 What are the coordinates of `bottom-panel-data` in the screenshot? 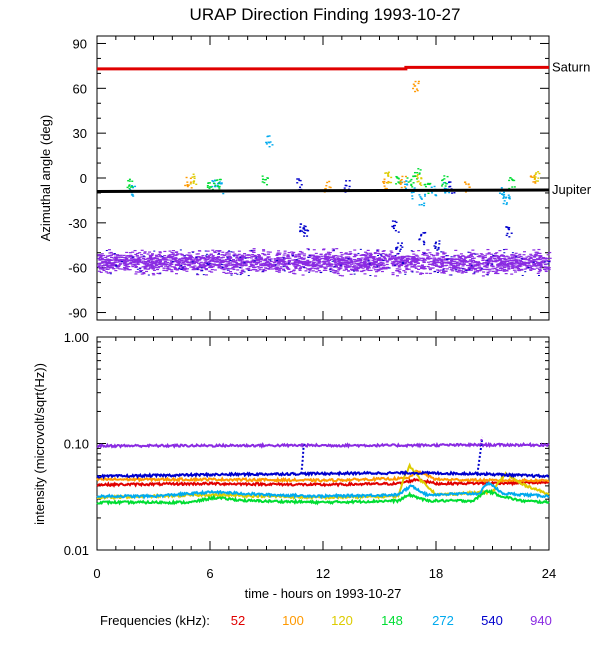 It's located at (323, 471).